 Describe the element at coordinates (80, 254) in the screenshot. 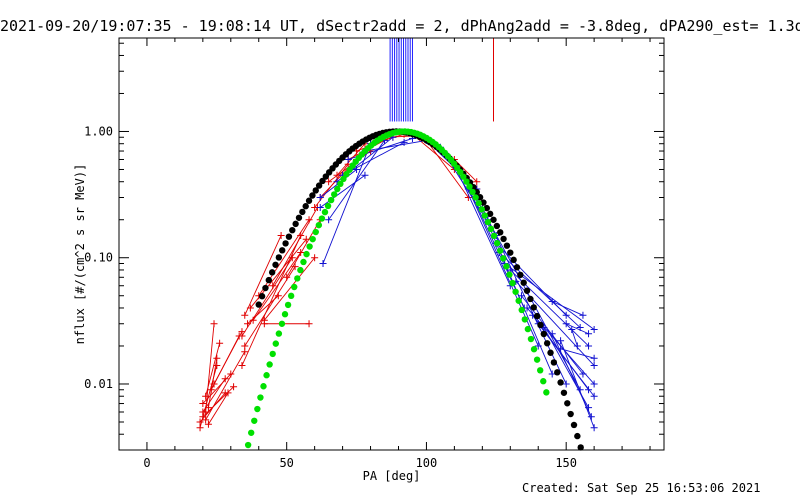

I see `y-axis-label: nflux [#/(cm^2 s sr MeV)]` at that location.